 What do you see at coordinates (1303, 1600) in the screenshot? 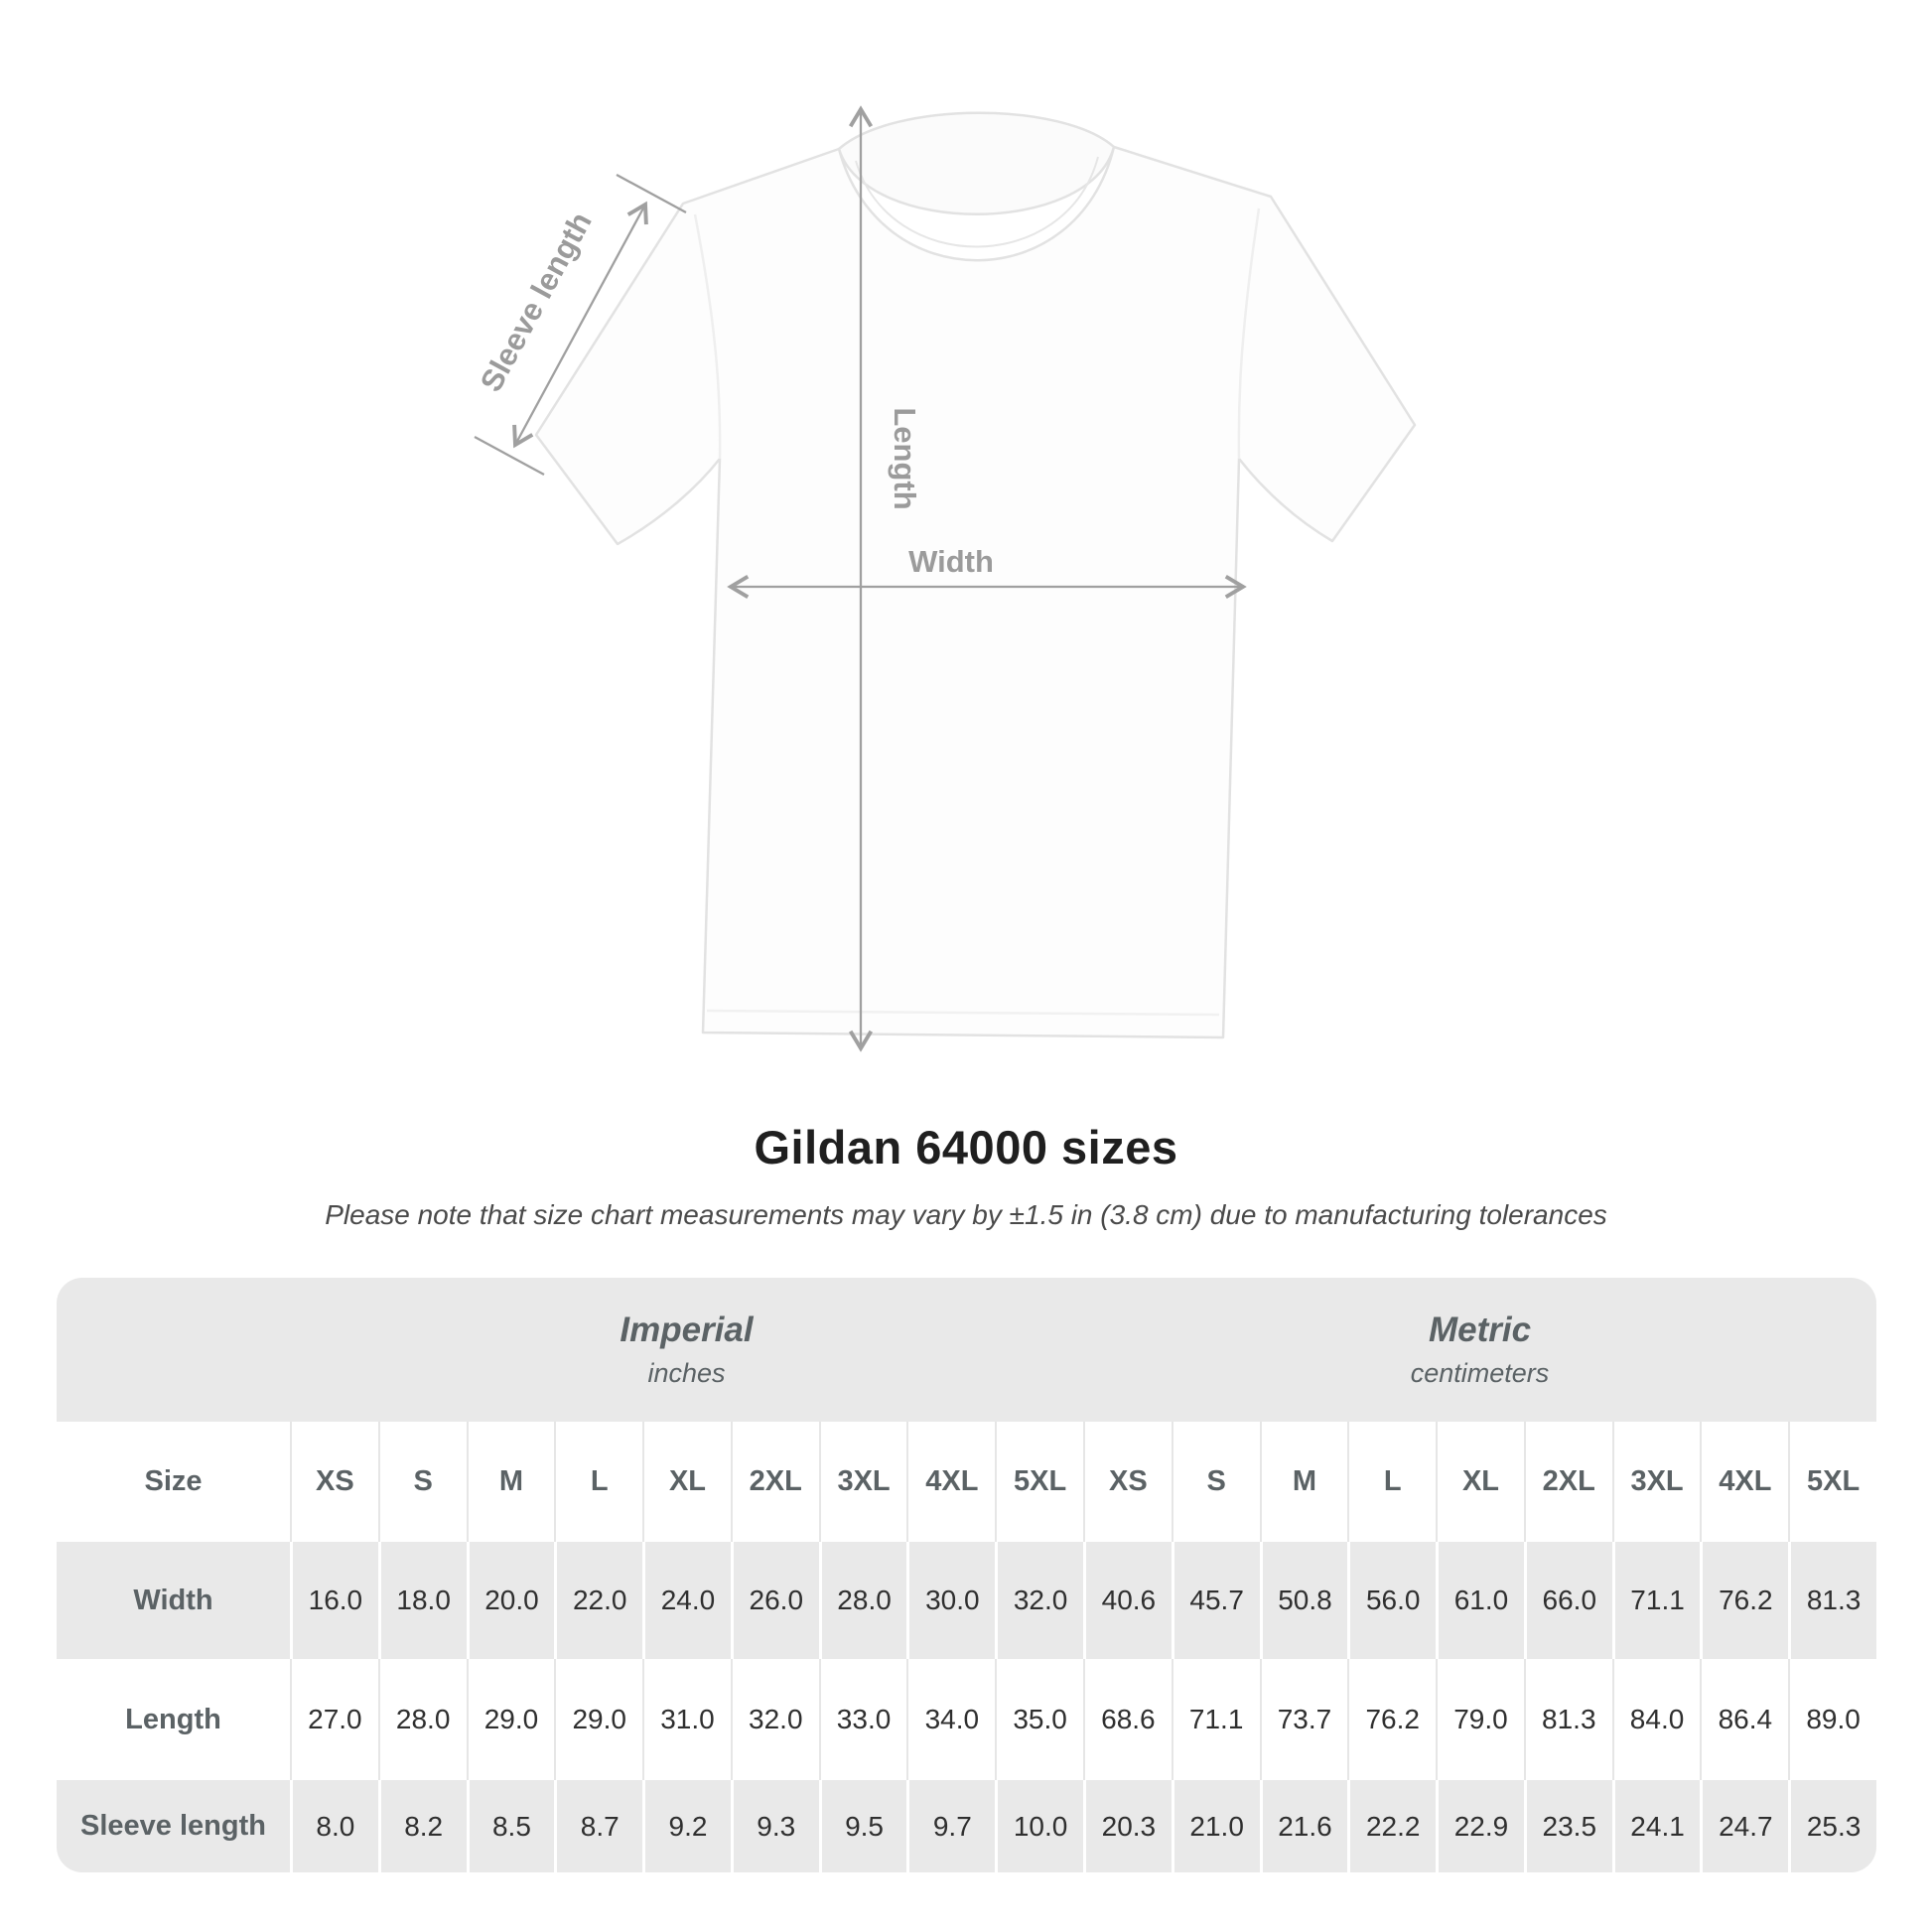
I see `measurement-cell: 50.8` at bounding box center [1303, 1600].